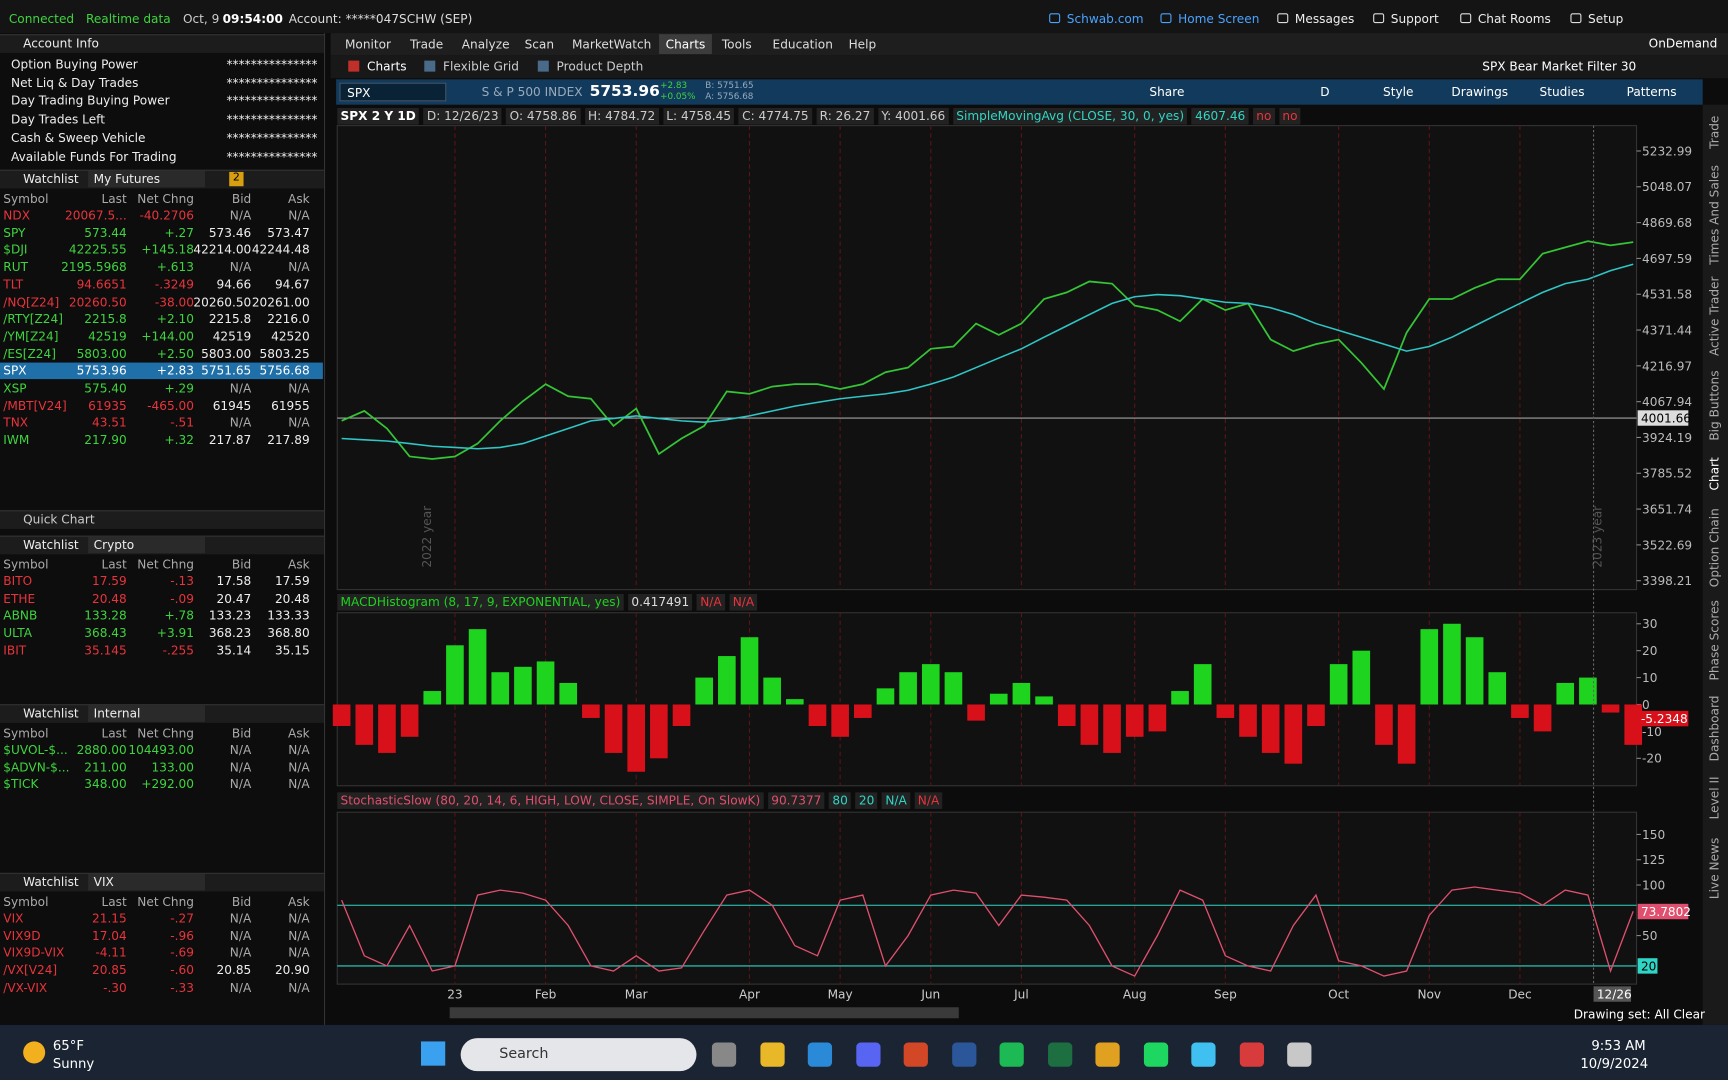  Describe the element at coordinates (33, 319) in the screenshot. I see `watchlist-symbol: /RTY[Z24]` at that location.